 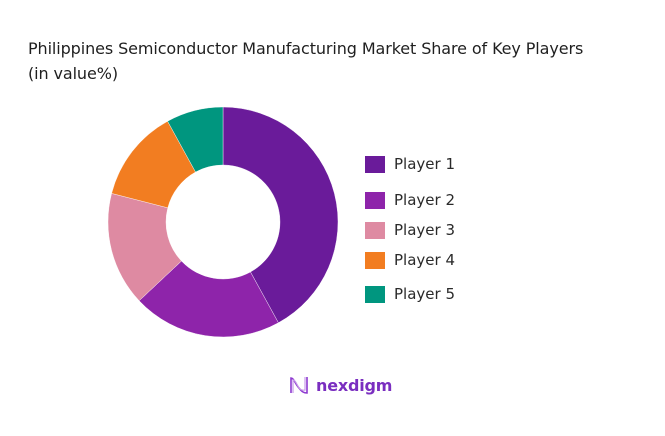 I want to click on legend-item-player-4: Player 4, so click(x=410, y=260).